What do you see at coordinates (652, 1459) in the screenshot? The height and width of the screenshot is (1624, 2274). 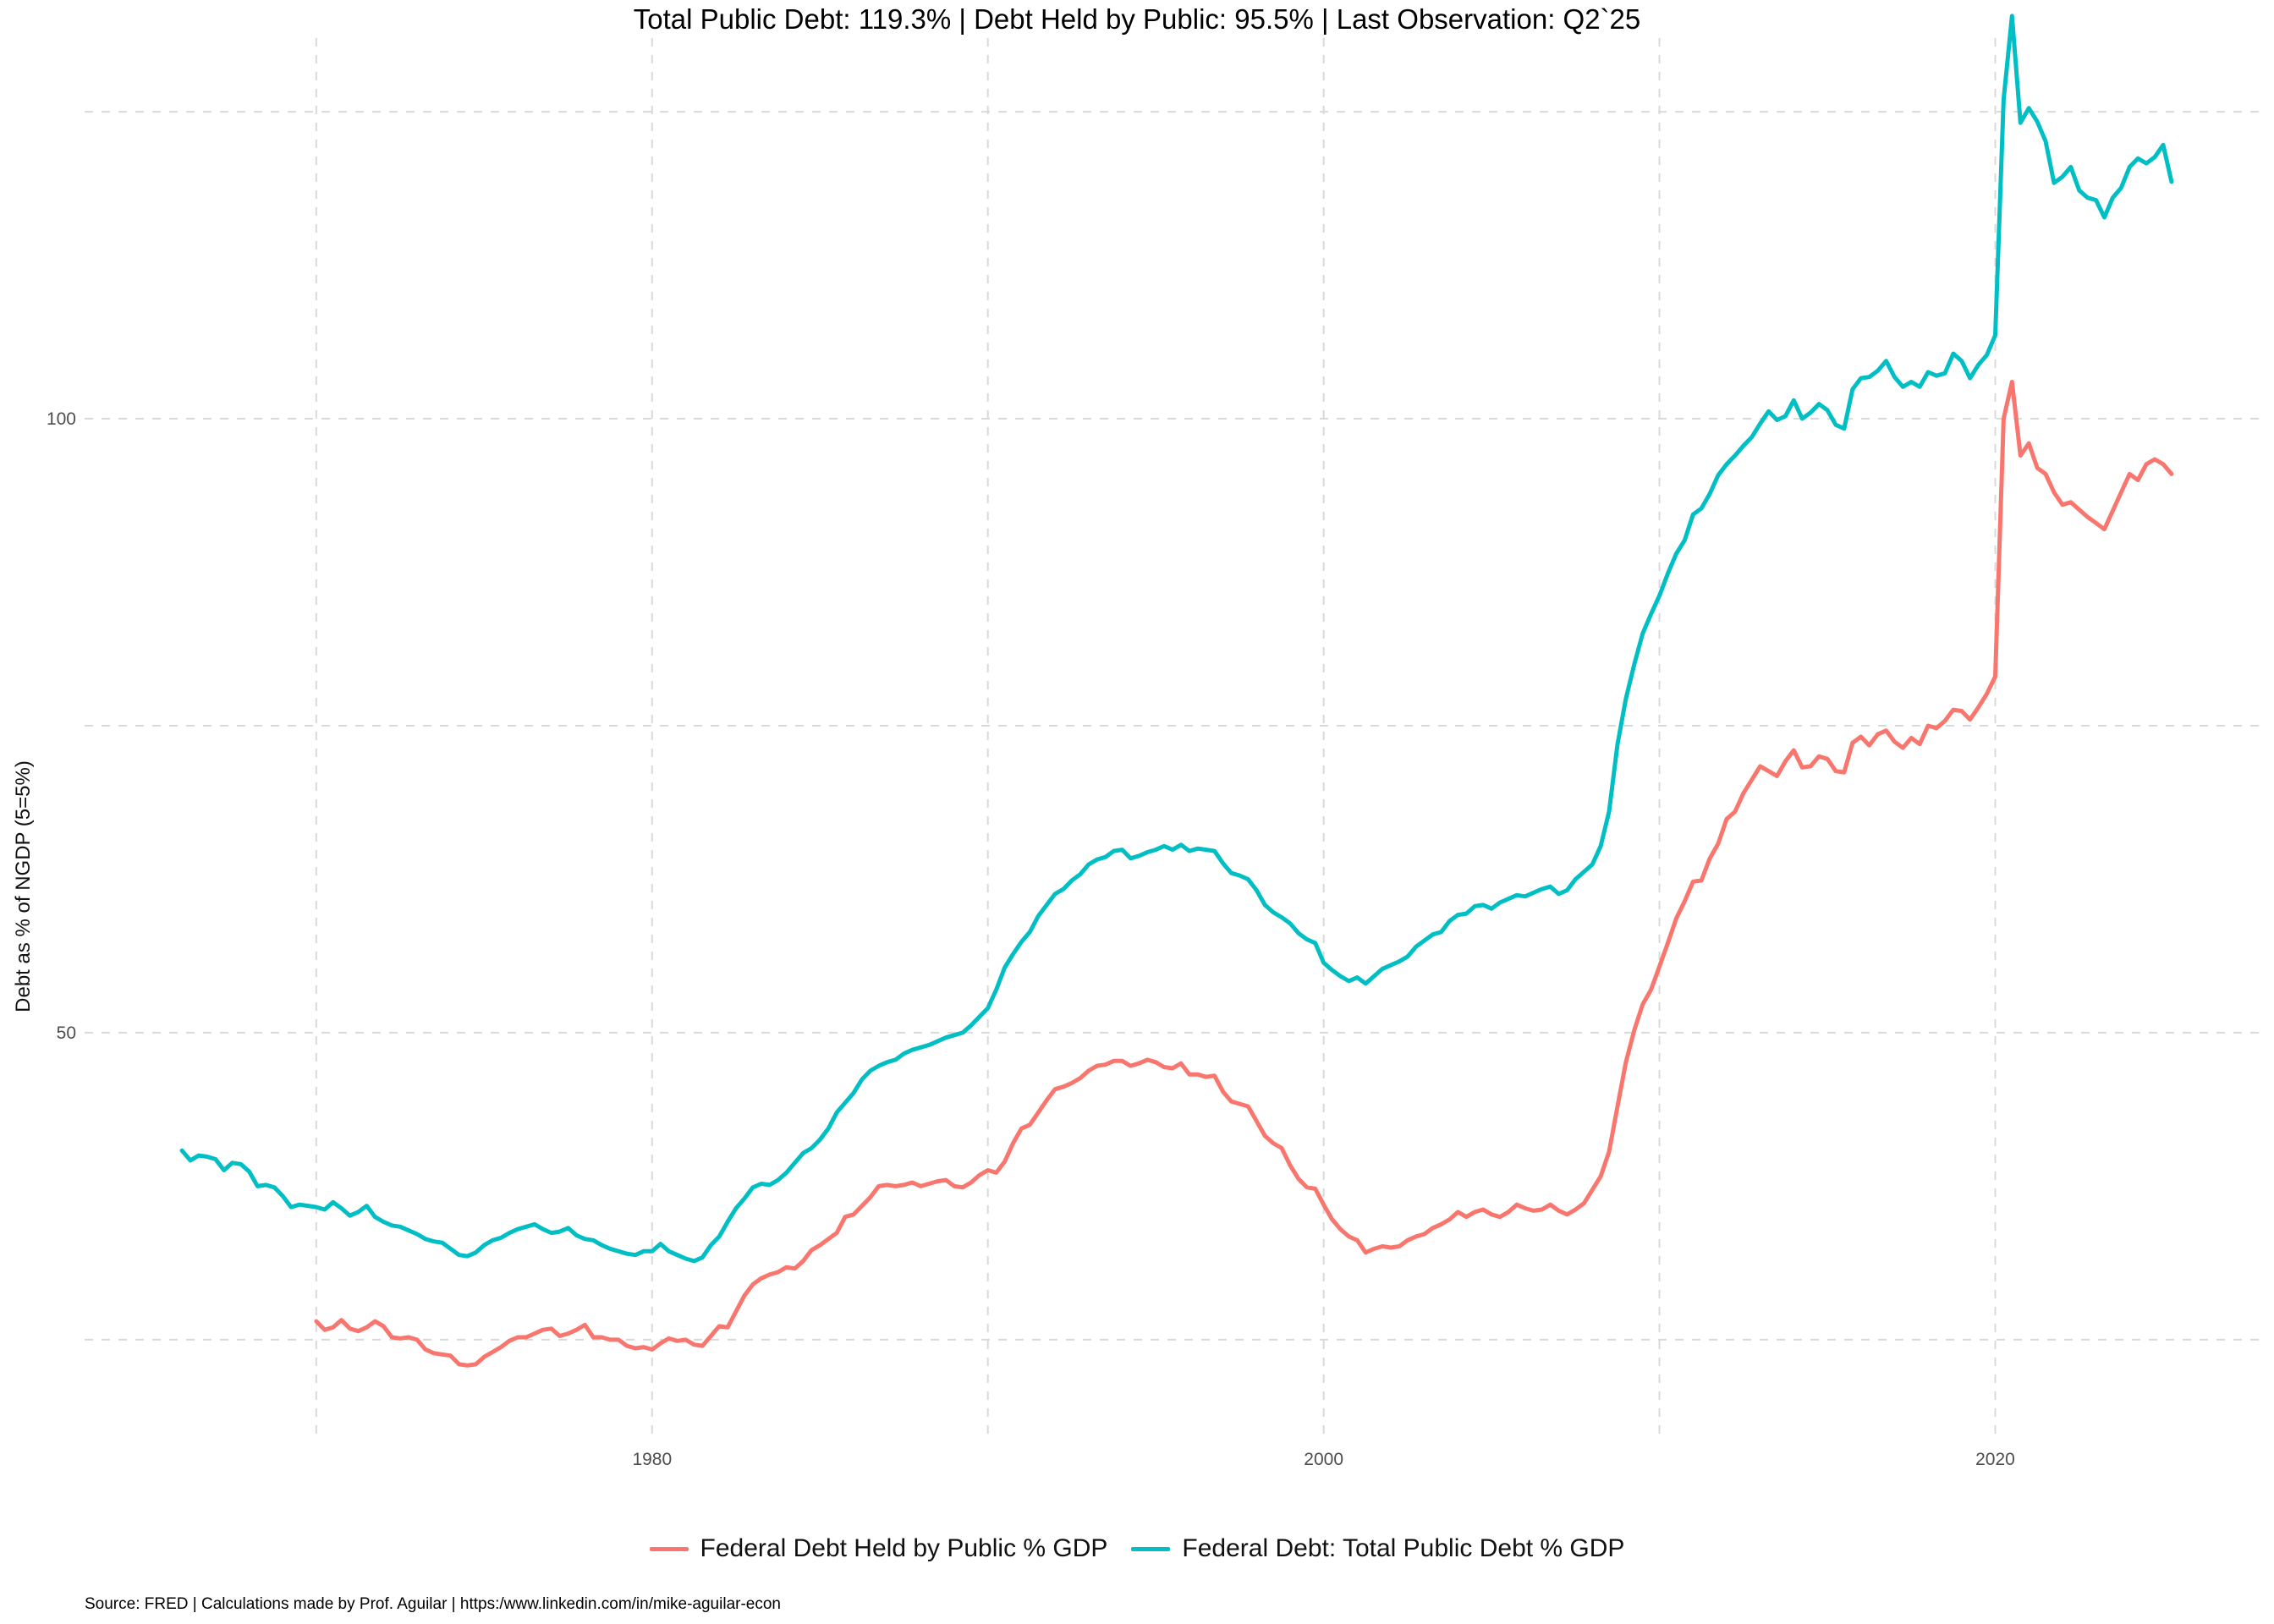 I see `x-tick-label: 1980` at bounding box center [652, 1459].